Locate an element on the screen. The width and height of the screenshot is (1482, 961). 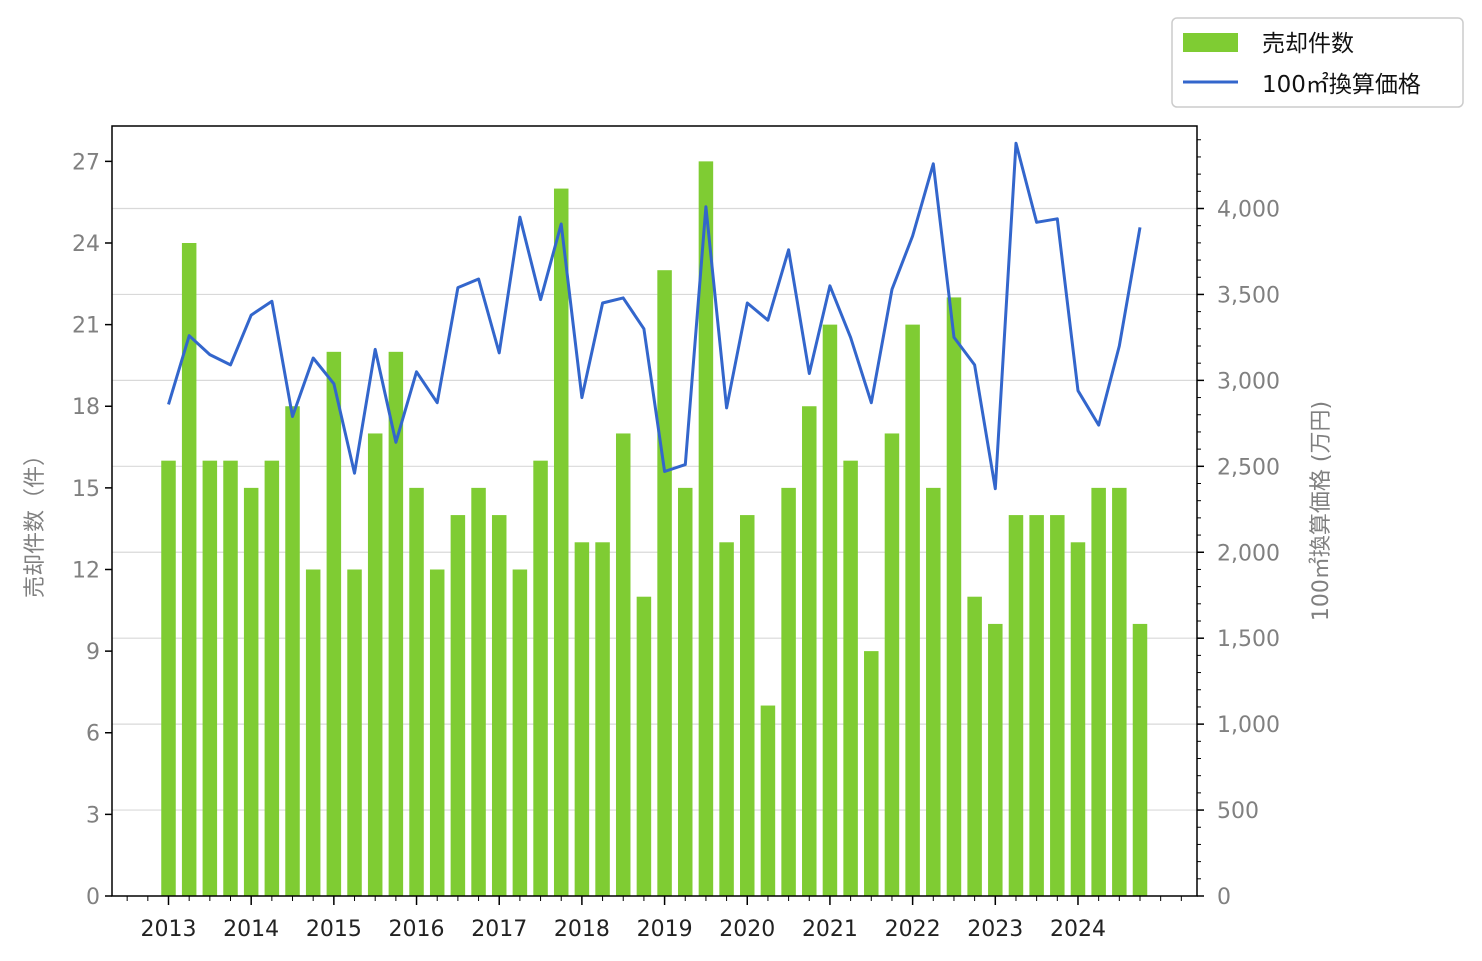
bar-2014Q4 is located at coordinates (313, 732).